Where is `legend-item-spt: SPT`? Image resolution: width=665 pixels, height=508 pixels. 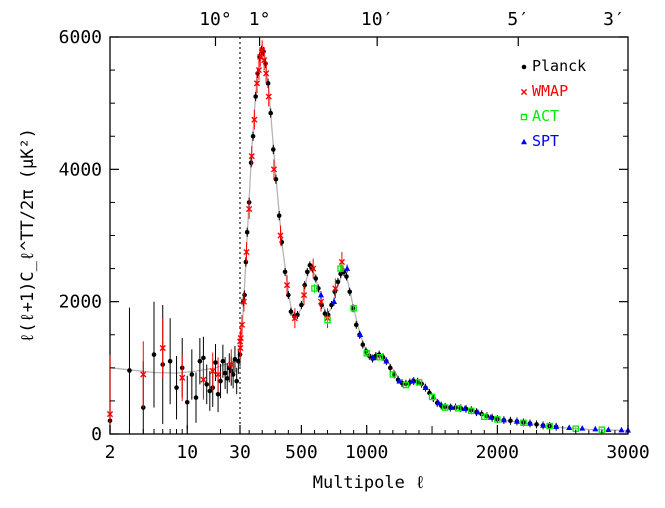
legend-item-spt: SPT is located at coordinates (540, 141).